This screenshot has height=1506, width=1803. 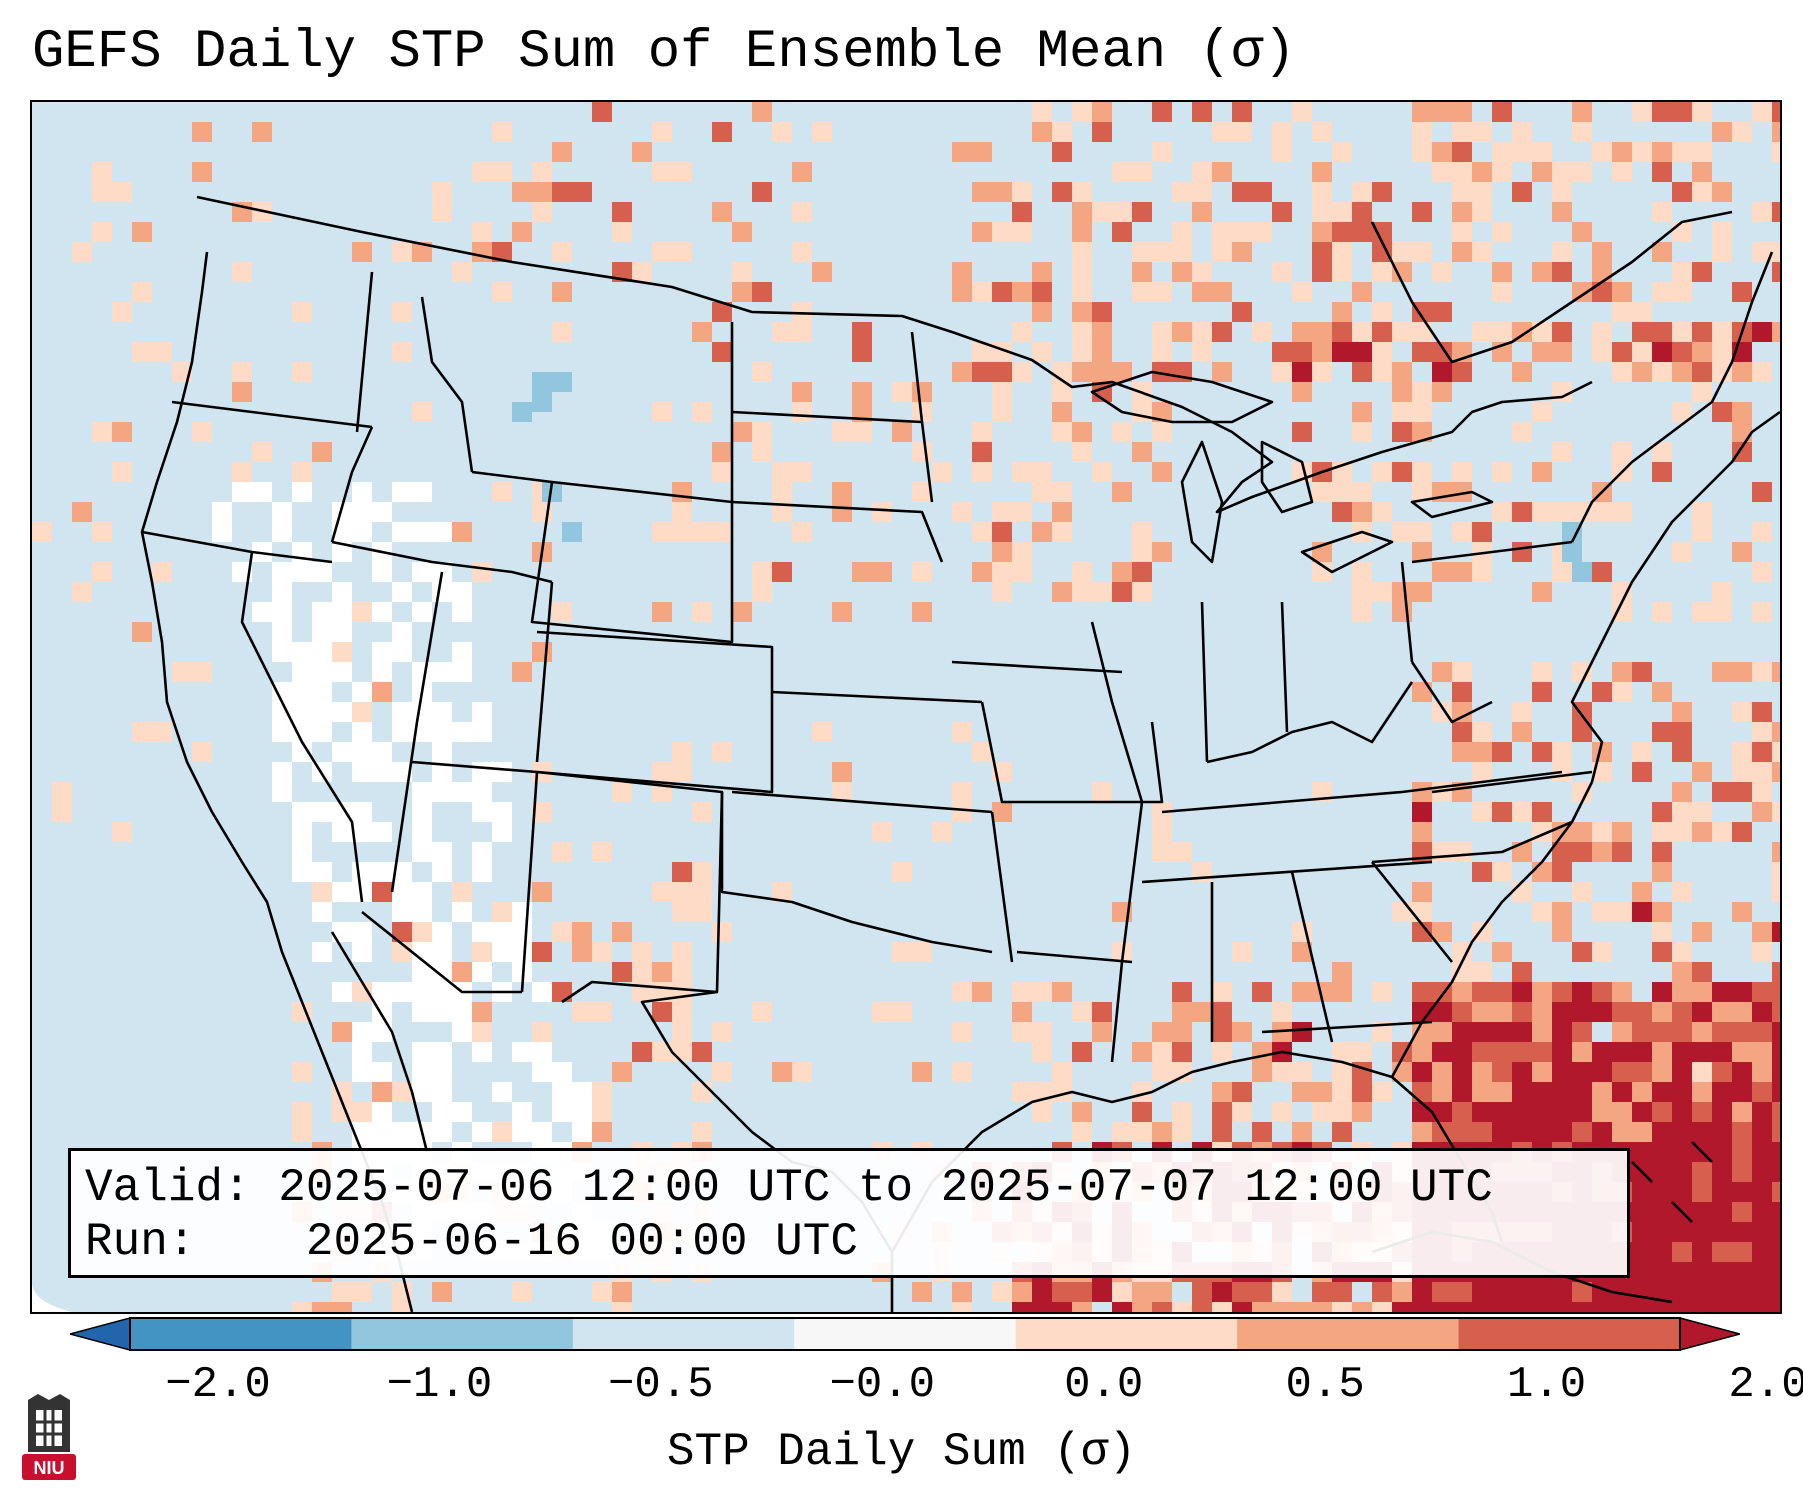 What do you see at coordinates (168, 1188) in the screenshot?
I see `valid-label: Valid:` at bounding box center [168, 1188].